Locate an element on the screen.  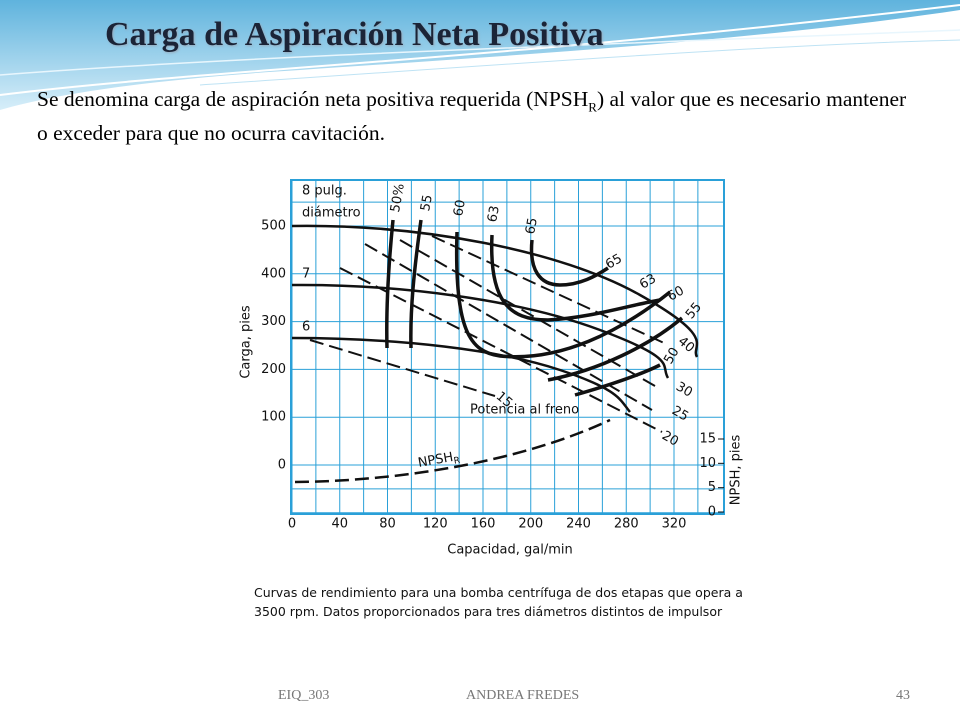
y2-tick-label: 10 is located at coordinates (707, 463).